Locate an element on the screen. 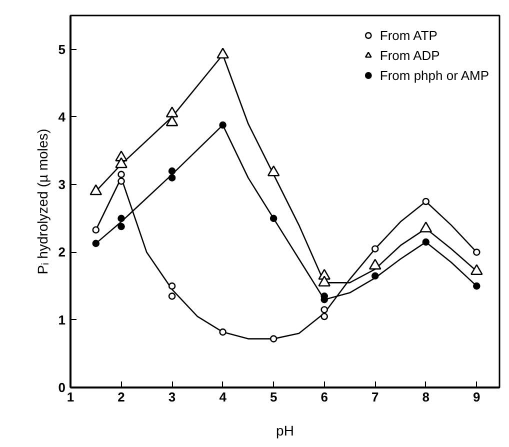  legend-label: From ATP is located at coordinates (409, 35).